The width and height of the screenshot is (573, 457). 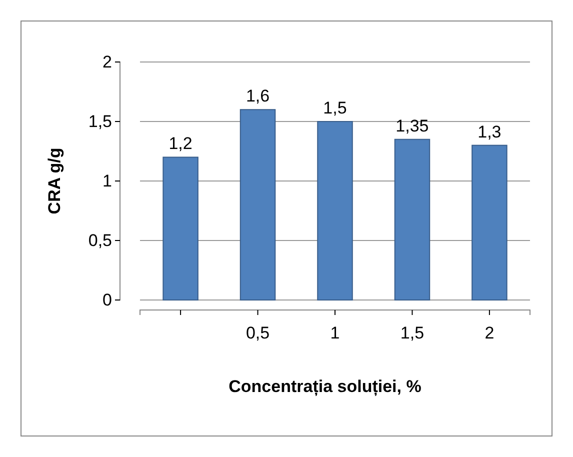 What do you see at coordinates (258, 96) in the screenshot?
I see `data-label: 1,6` at bounding box center [258, 96].